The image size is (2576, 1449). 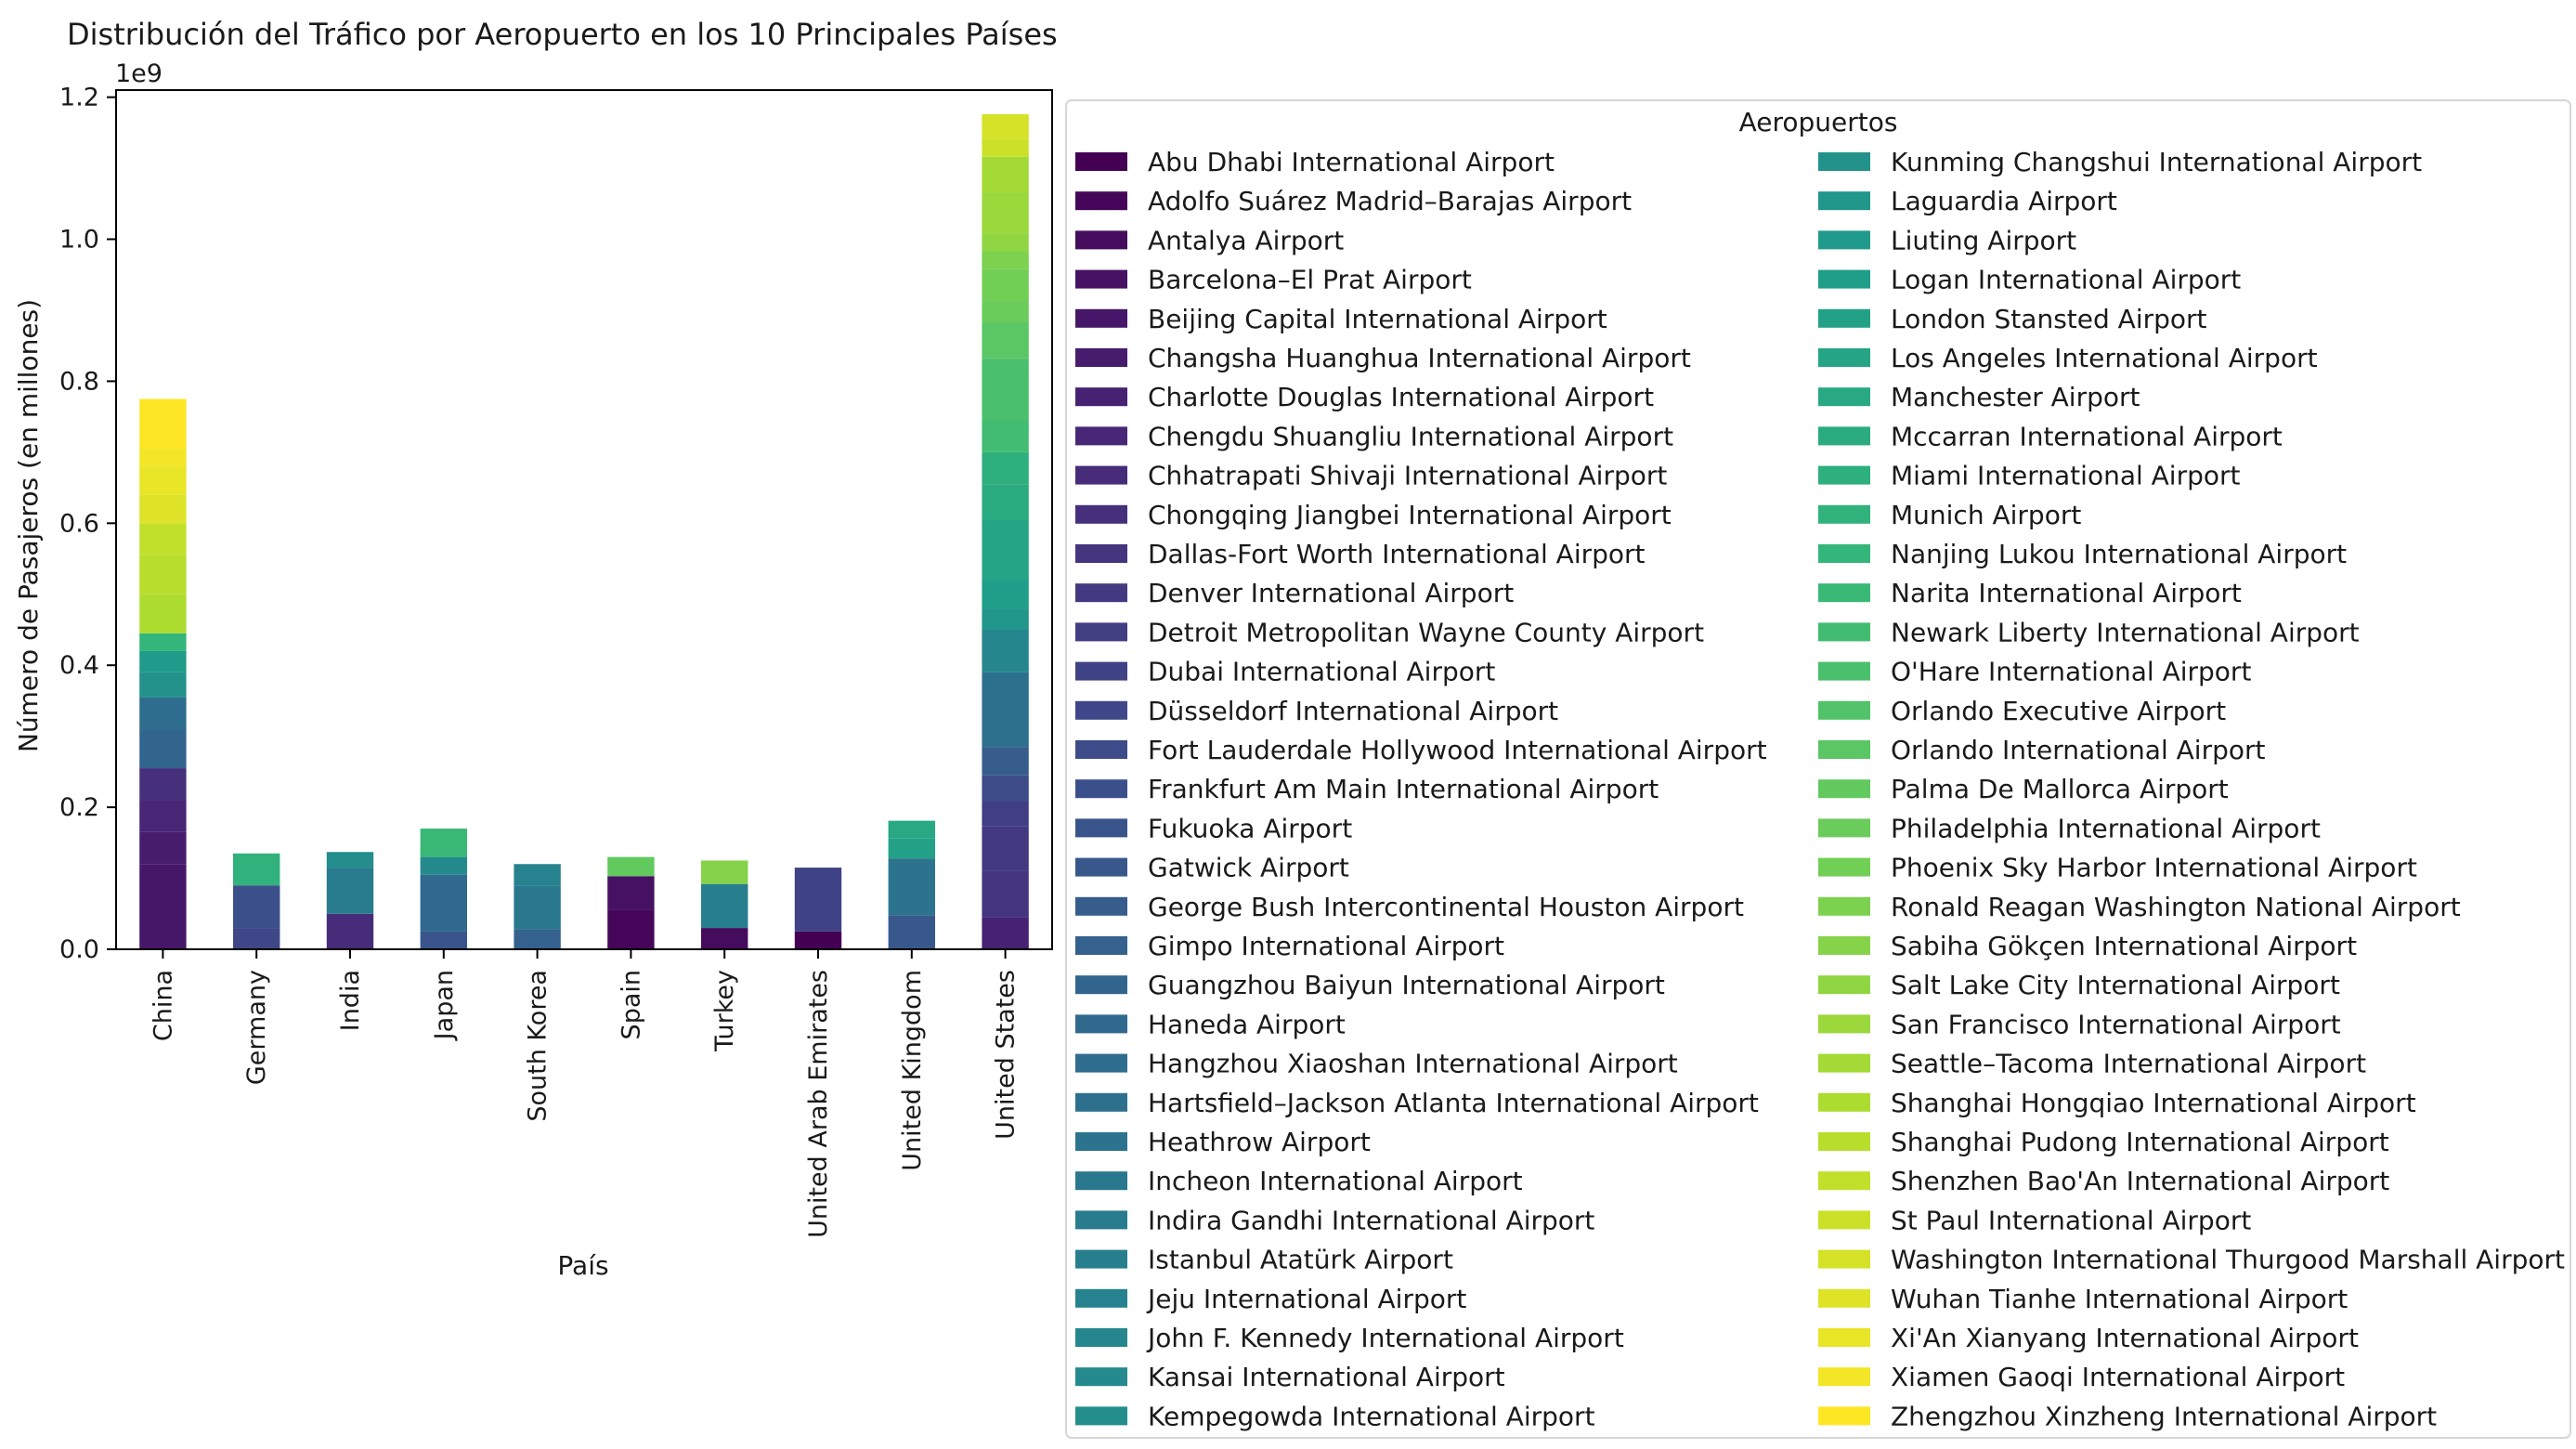 I want to click on legend-entry-label: Los Angeles International Airport, so click(x=2104, y=358).